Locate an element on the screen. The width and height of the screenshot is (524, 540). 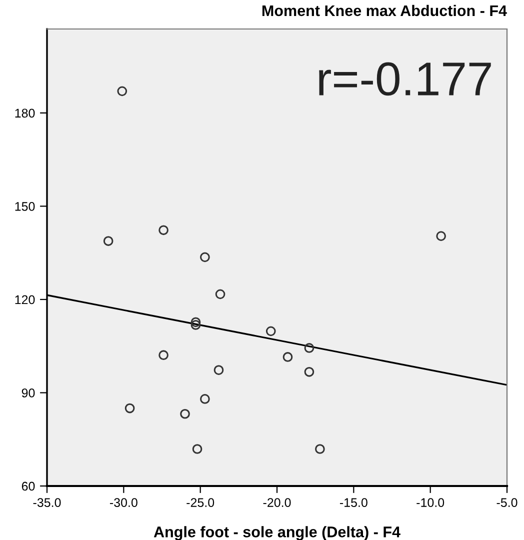
x-tick-label: -30.0 is located at coordinates (124, 502).